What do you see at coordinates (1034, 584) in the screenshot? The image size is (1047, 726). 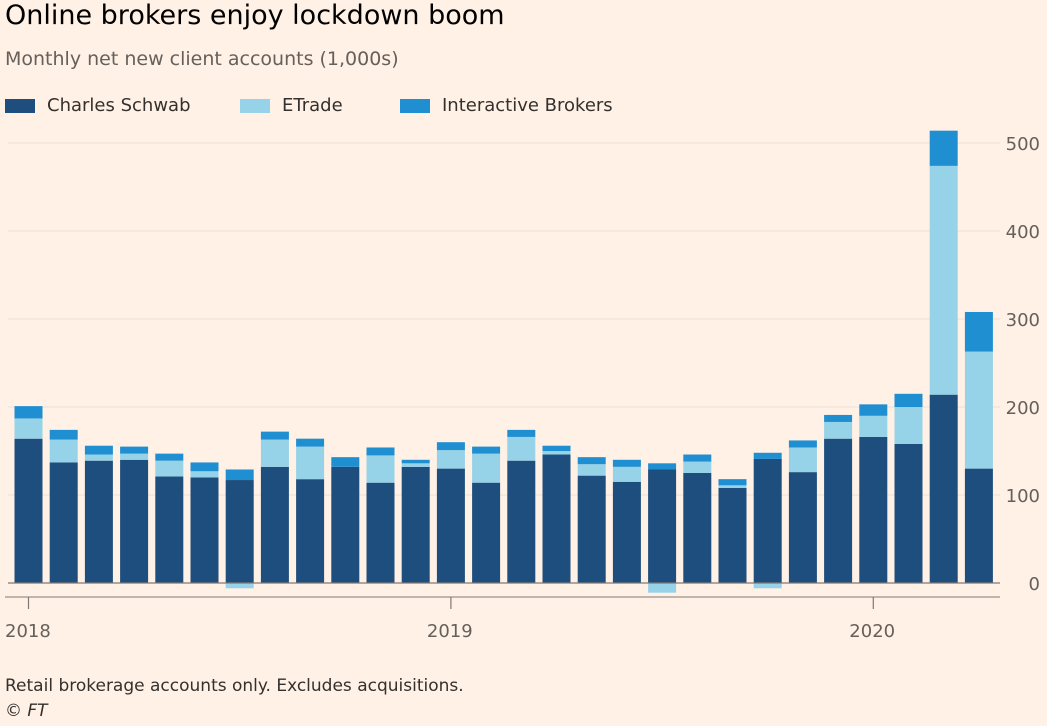 I see `y-tick-label: 0` at bounding box center [1034, 584].